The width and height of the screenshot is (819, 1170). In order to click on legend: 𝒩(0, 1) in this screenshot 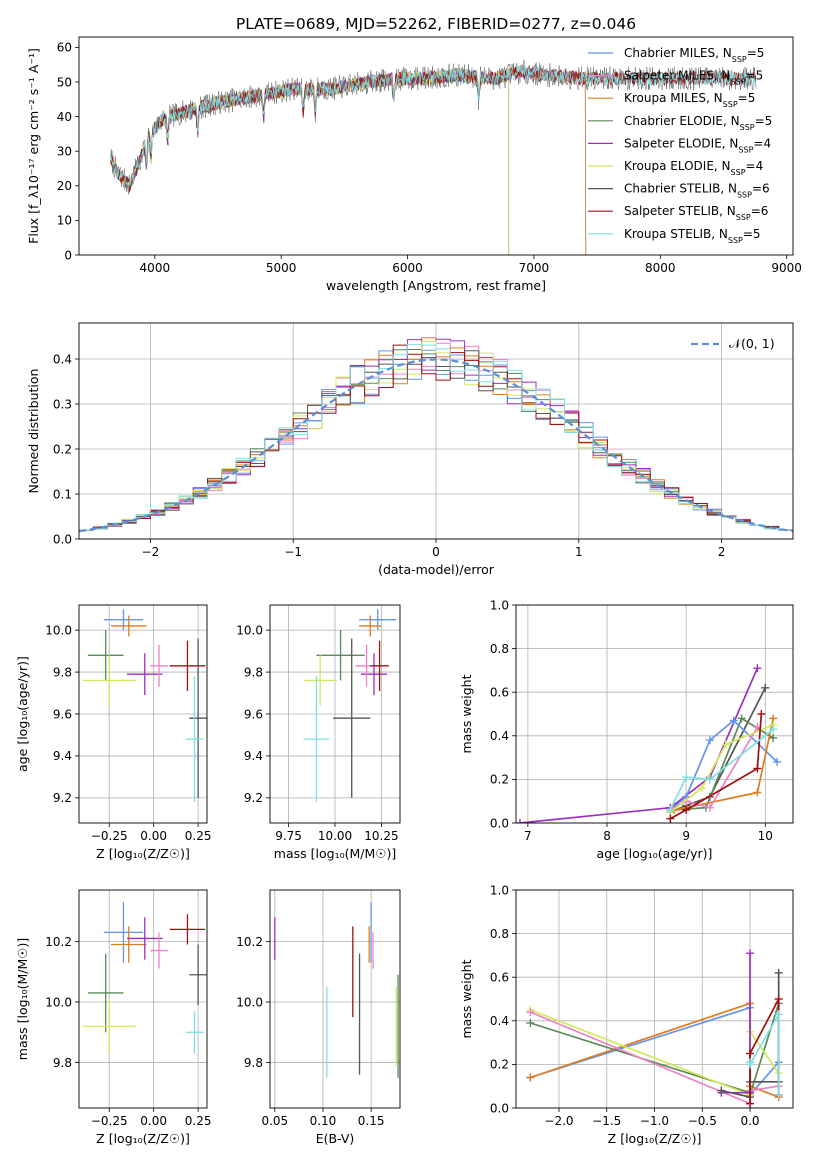, I will do `click(733, 343)`.